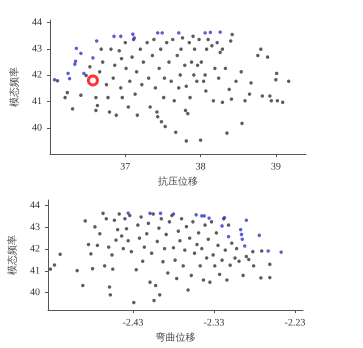 Image resolution: width=363 pixels, height=348 pixels. Describe the element at coordinates (178, 182) in the screenshot. I see `x-axis-title: 抗压位移` at that location.